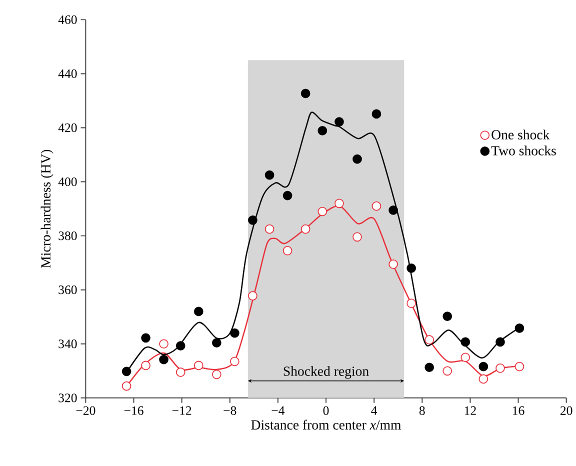 The width and height of the screenshot is (576, 466). Describe the element at coordinates (326, 372) in the screenshot. I see `band-label: Shocked region` at that location.